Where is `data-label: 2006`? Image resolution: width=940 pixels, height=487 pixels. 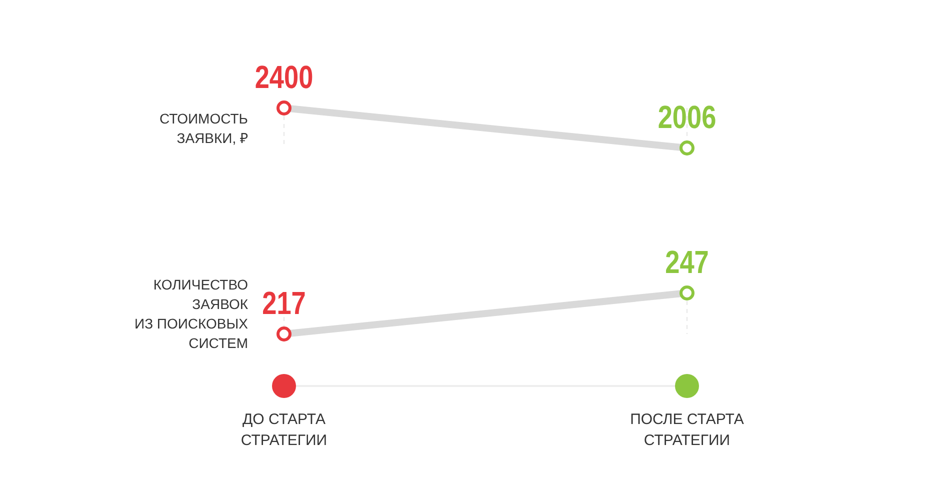 data-label: 2006 is located at coordinates (687, 118).